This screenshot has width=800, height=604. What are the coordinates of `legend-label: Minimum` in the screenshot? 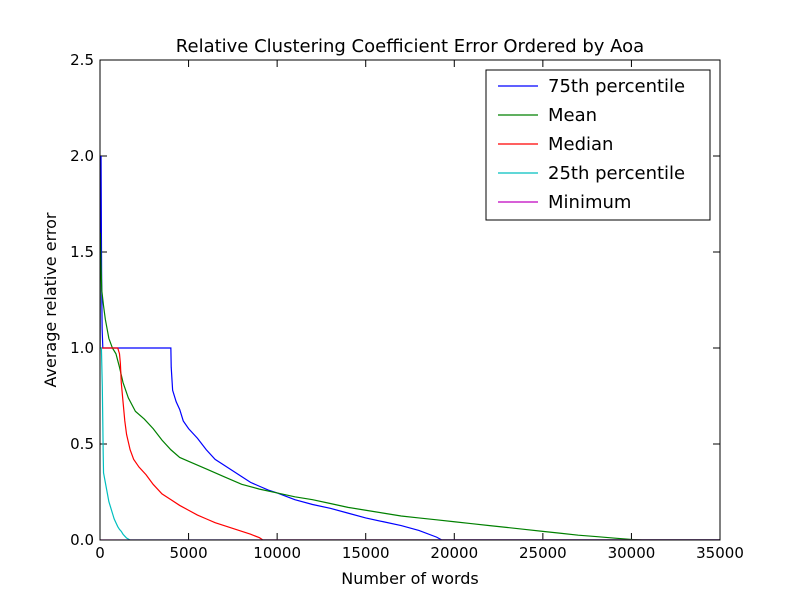 It's located at (589, 202).